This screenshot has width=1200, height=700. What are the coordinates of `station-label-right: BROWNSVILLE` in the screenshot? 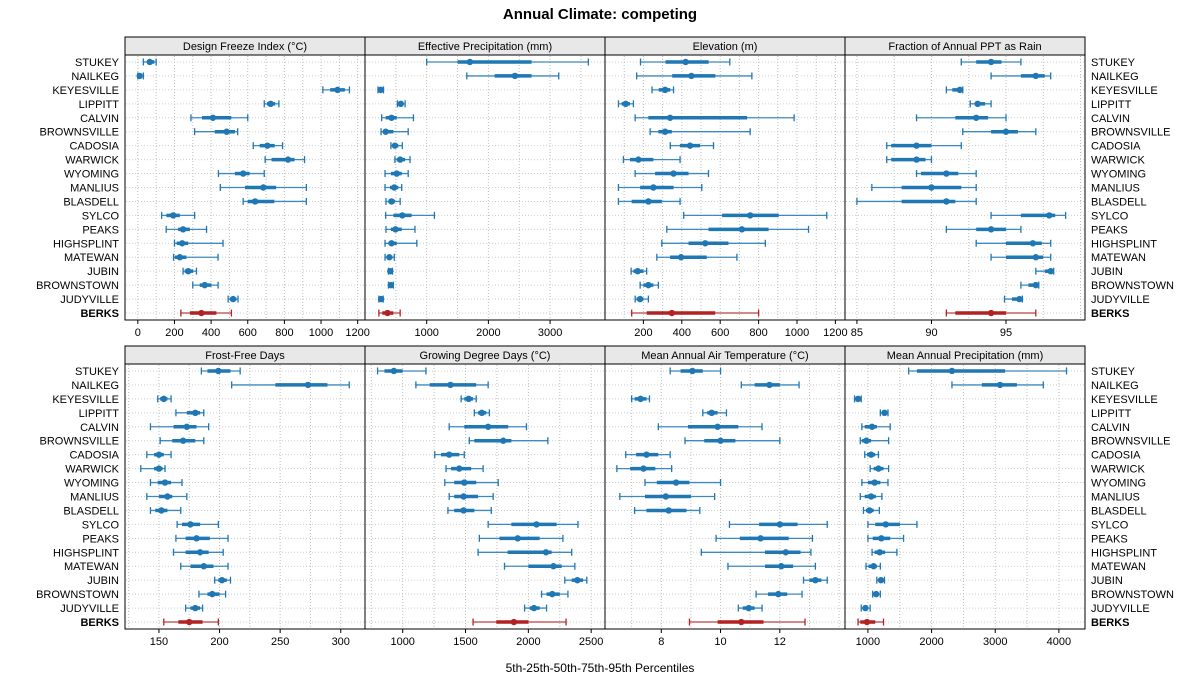 It's located at (1130, 442).